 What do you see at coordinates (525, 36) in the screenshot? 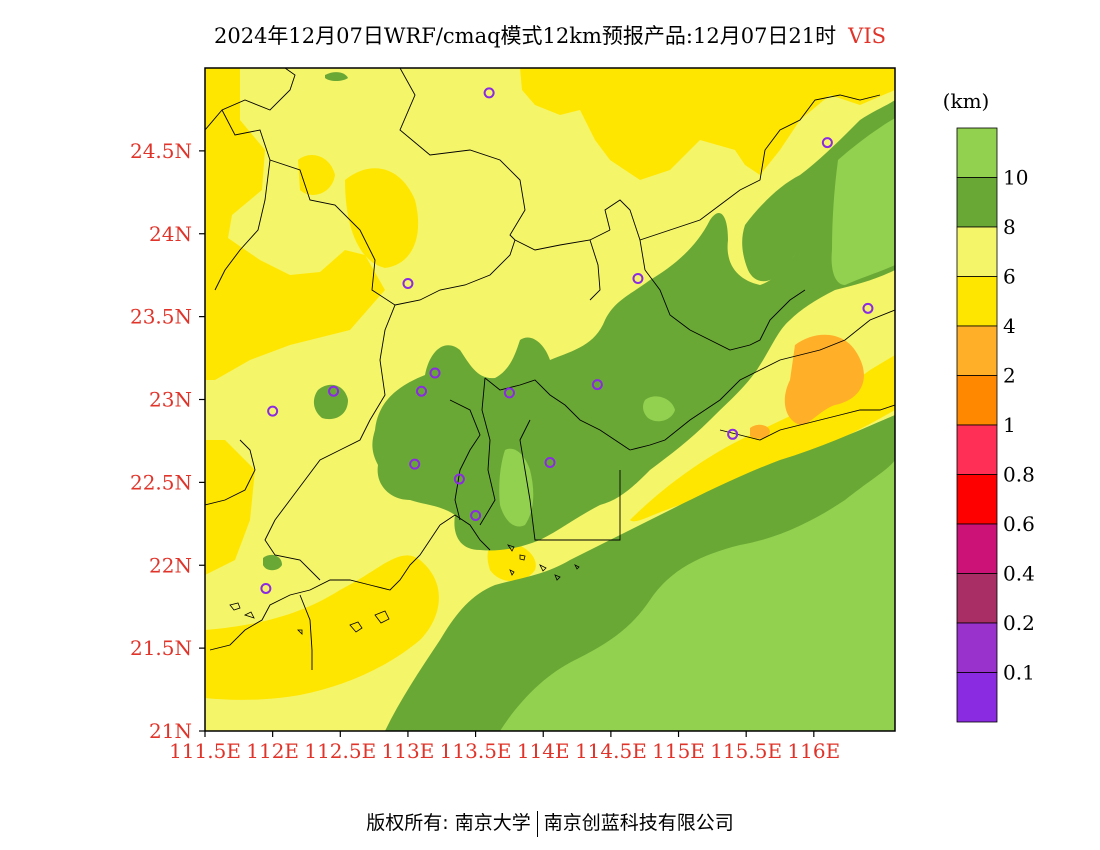
I see `title-text: 2024年12月07日WRF/cmaq模式12km预报产品:12月07日21时` at bounding box center [525, 36].